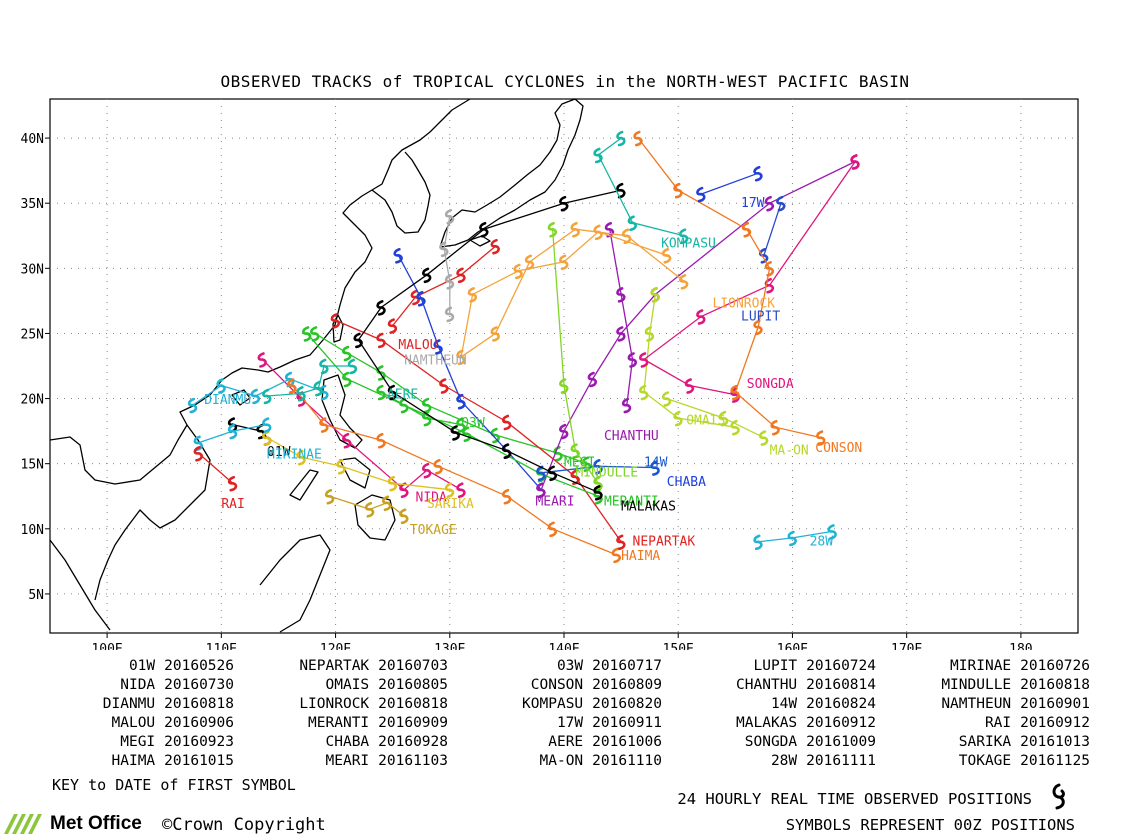  I want to click on key-entry: 17W 20160911, so click(555, 724).